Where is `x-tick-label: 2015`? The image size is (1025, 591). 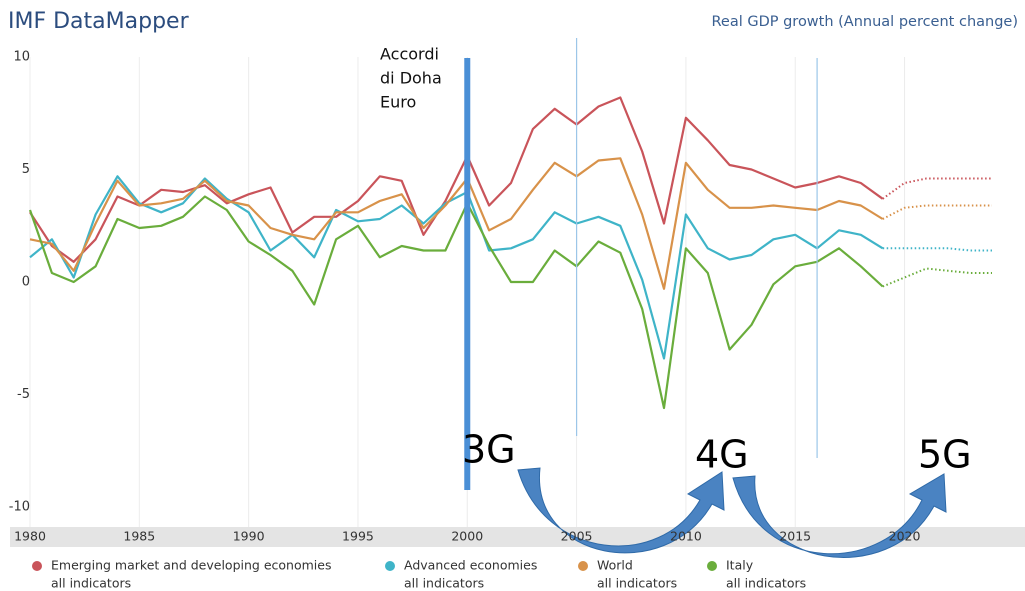 x-tick-label: 2015 is located at coordinates (795, 536).